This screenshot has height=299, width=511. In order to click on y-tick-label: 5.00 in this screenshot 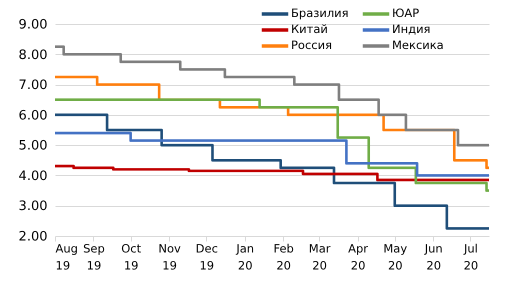, I will do `click(33, 146)`.